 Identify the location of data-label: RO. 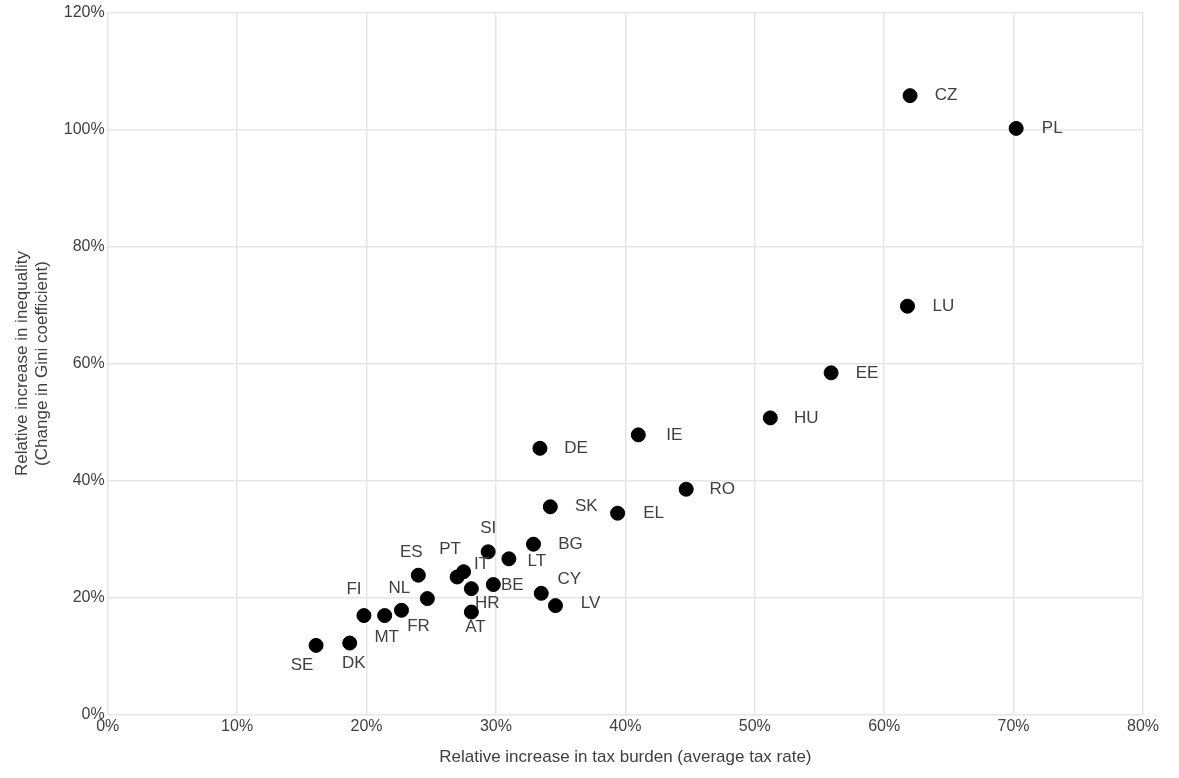
(722, 488).